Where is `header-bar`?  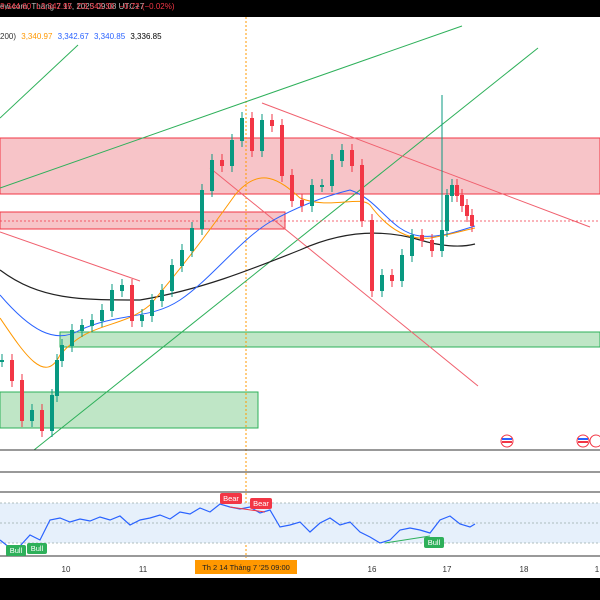
header-bar is located at coordinates (300, 8).